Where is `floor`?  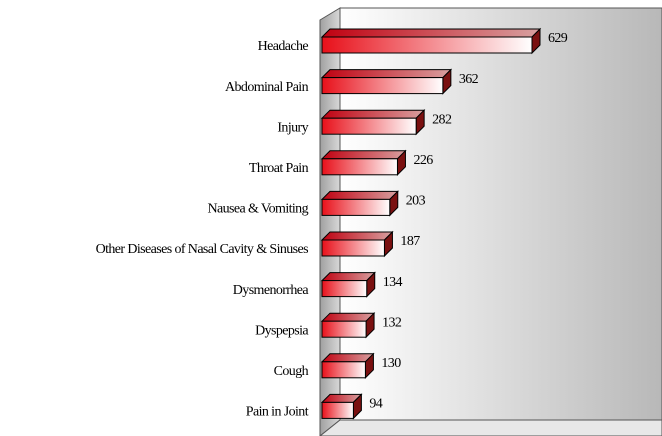
floor is located at coordinates (490, 427).